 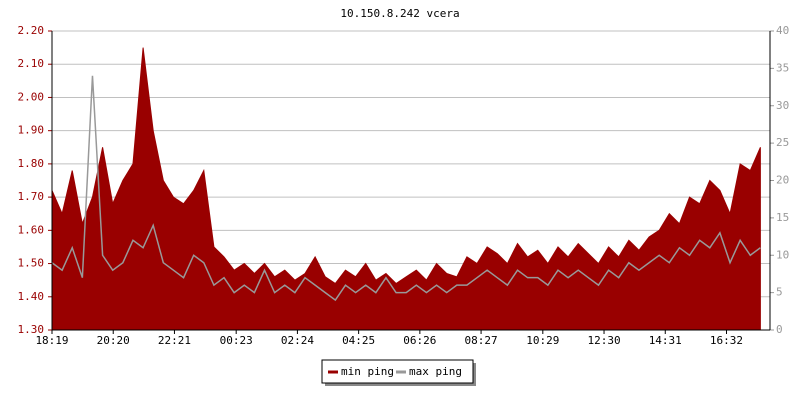 I want to click on y-tick-label: 1.40, so click(x=31, y=296).